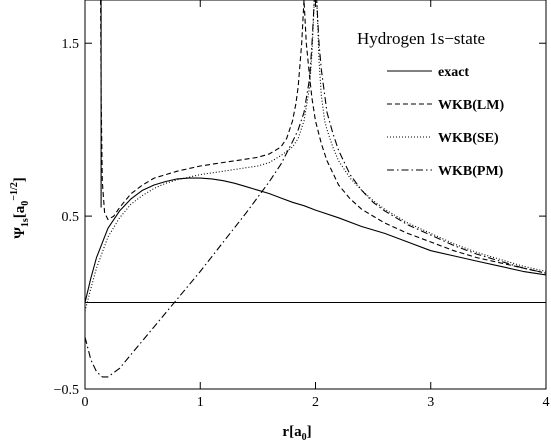  What do you see at coordinates (20, 179) in the screenshot?
I see `y-axis-title-close: ]` at bounding box center [20, 179].